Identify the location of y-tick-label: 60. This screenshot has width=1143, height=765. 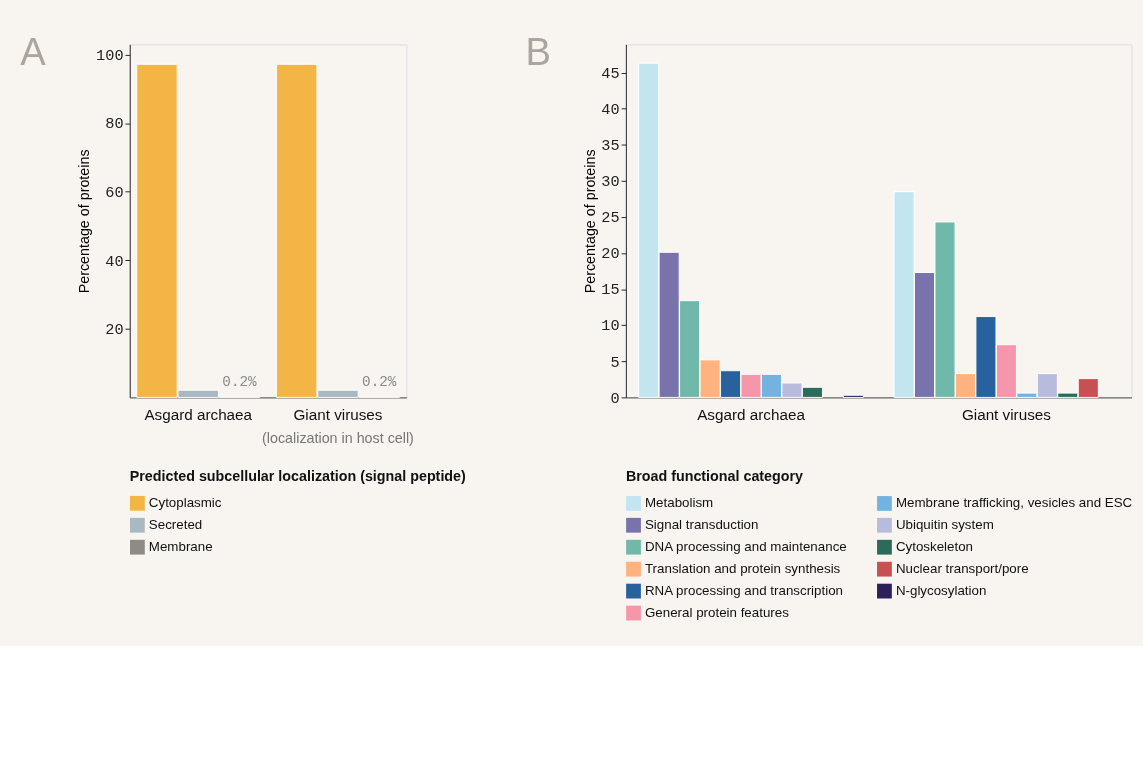
(114, 193).